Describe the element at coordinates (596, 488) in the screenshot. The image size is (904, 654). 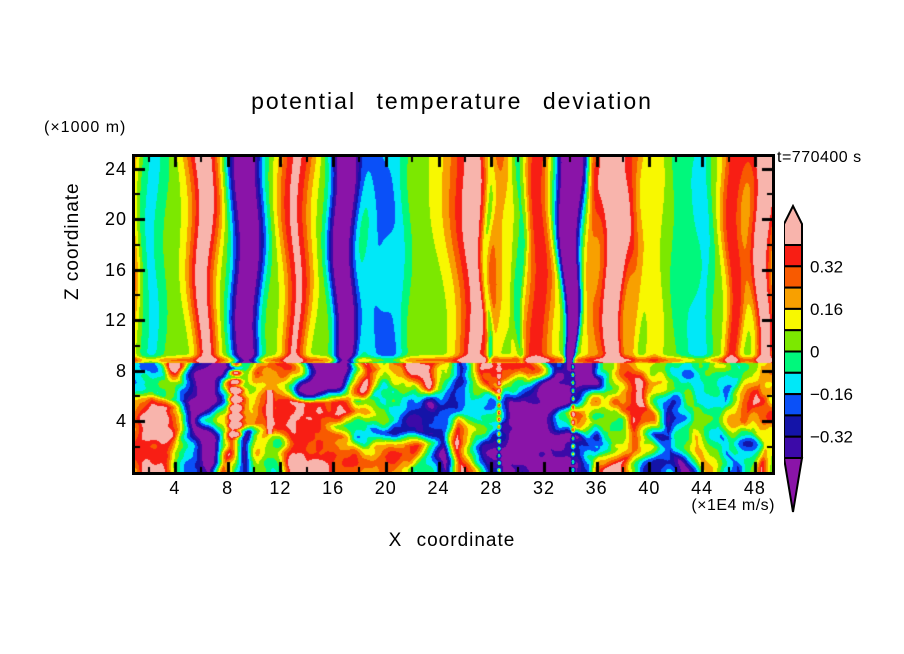
I see `x-tick-label-36: 36` at that location.